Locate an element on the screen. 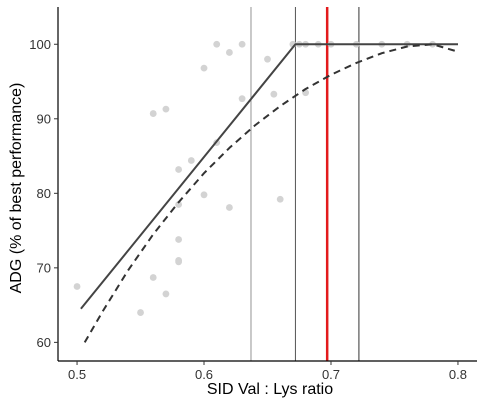 The image size is (489, 408). y-tick-label: 70 is located at coordinates (44, 267).